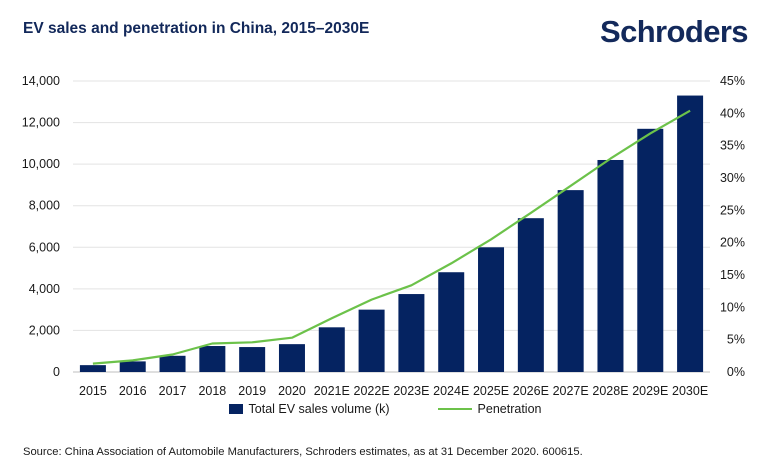 This screenshot has height=475, width=770. I want to click on x-tick-label: 2024E, so click(451, 391).